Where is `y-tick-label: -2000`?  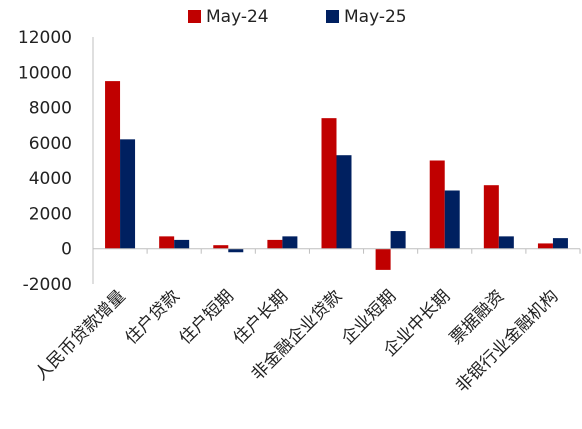
y-tick-label: -2000 is located at coordinates (47, 285).